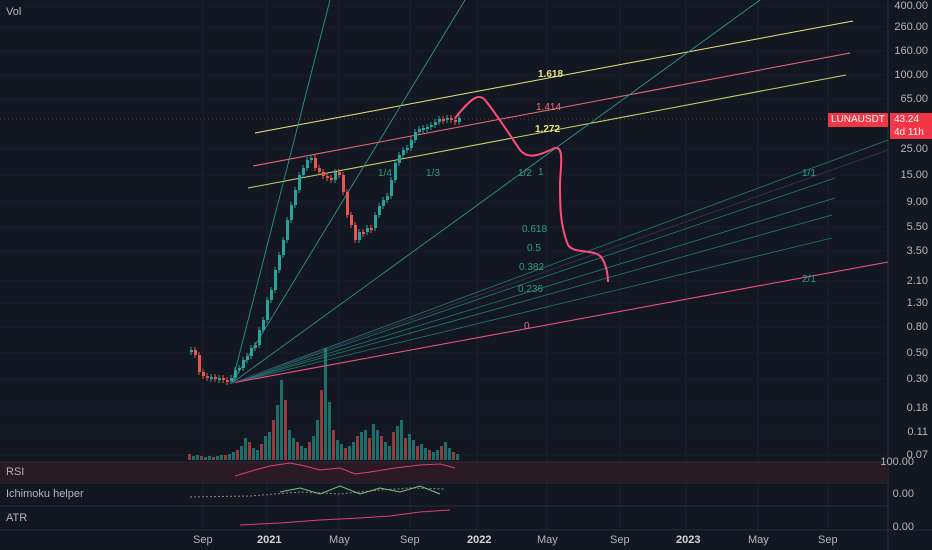 The height and width of the screenshot is (550, 932). Describe the element at coordinates (525, 173) in the screenshot. I see `fan-ratio-label: 1/2` at that location.